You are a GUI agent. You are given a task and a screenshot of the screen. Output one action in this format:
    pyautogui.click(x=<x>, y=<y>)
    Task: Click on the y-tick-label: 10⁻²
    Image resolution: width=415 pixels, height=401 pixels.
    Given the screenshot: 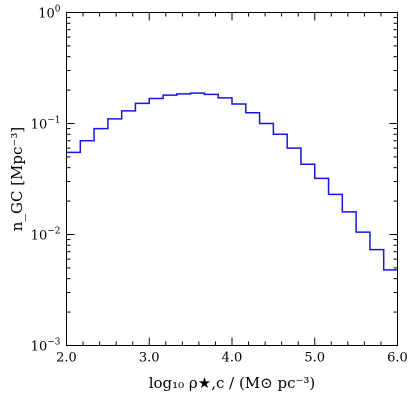 What is the action you would take?
    pyautogui.click(x=46, y=235)
    